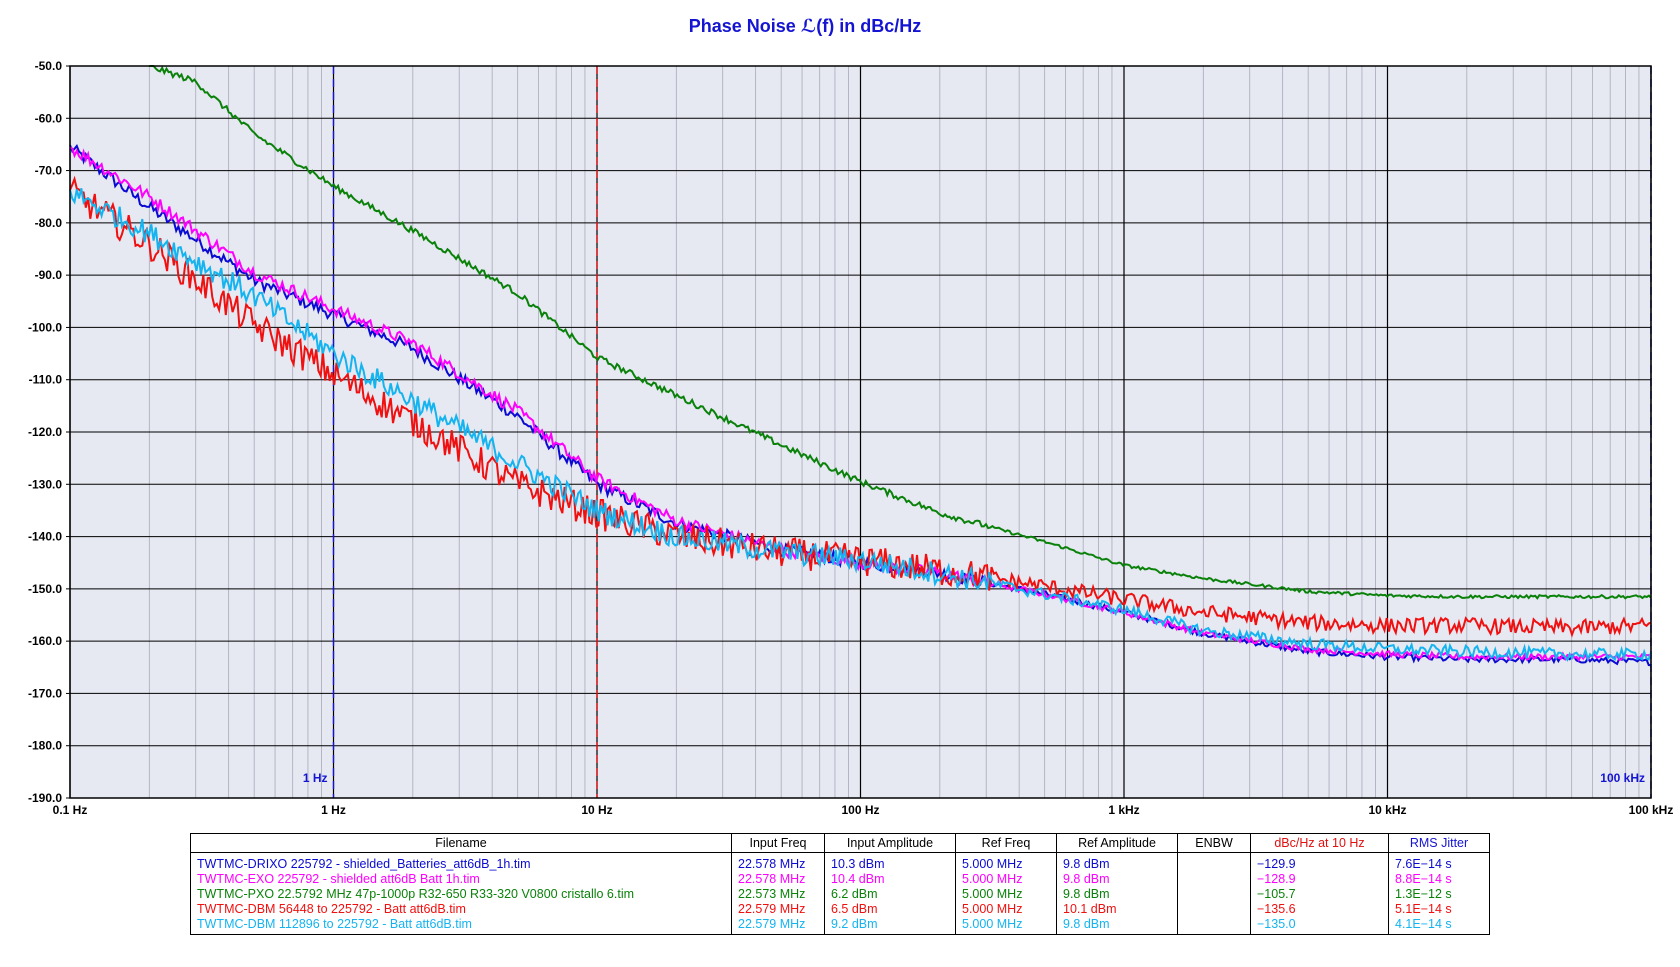  What do you see at coordinates (45, 641) in the screenshot?
I see `y-tick-label: -160.0` at bounding box center [45, 641].